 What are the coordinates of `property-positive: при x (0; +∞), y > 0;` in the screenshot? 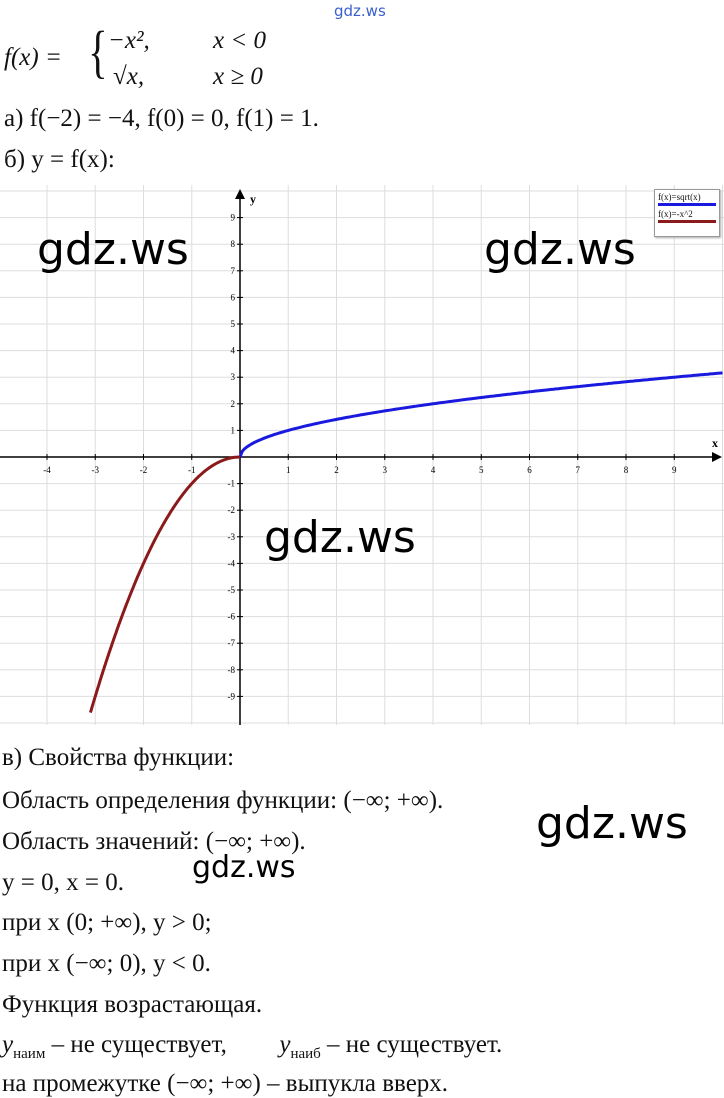 It's located at (107, 922).